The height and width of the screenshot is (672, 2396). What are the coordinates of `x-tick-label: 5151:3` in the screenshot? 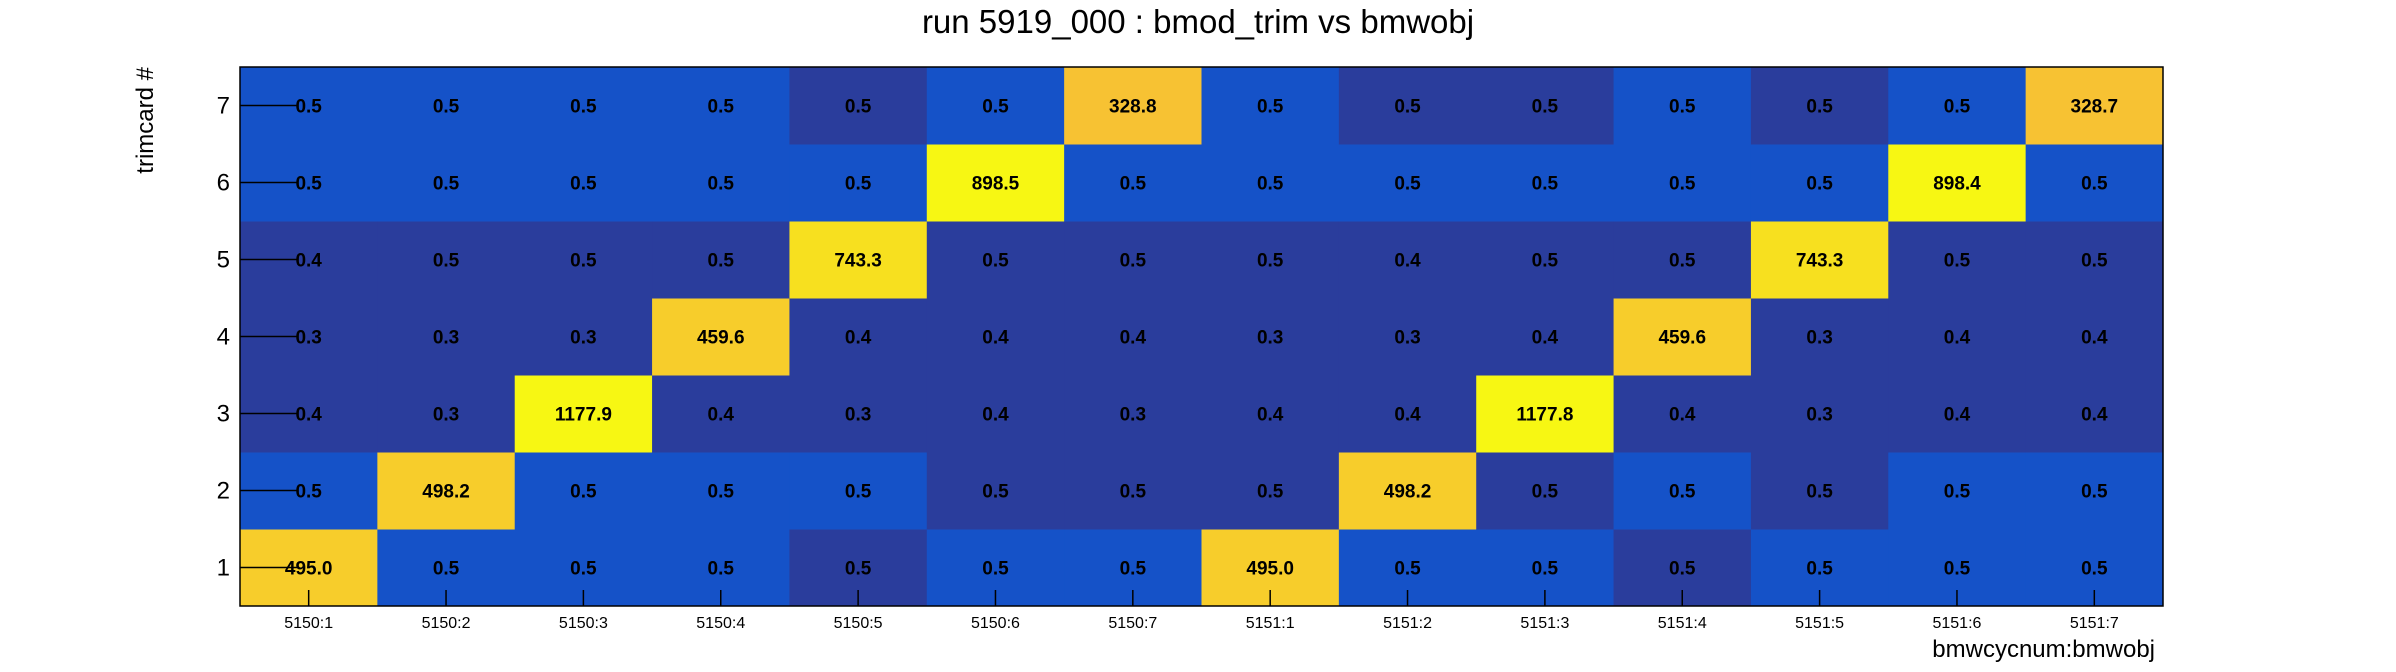 It's located at (1544, 623).